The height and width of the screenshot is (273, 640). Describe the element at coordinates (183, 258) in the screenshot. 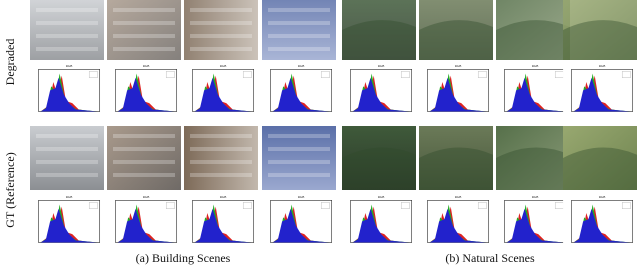

I see `caption: (a) Building Scenes` at that location.